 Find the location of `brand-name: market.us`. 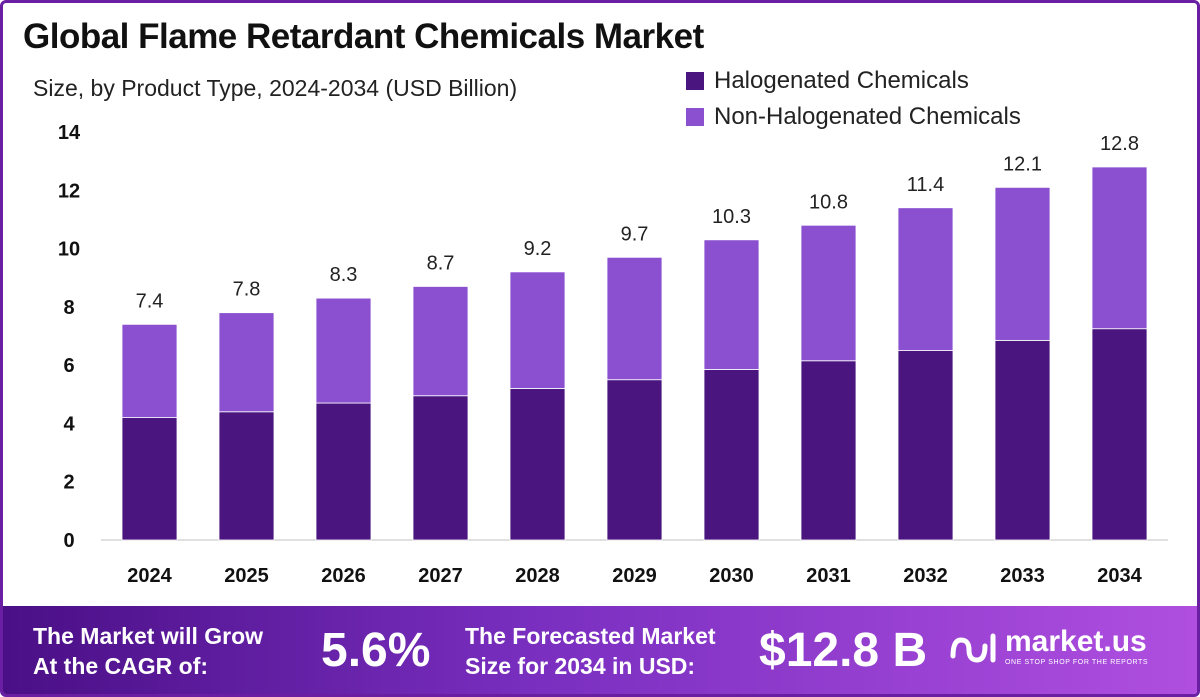

brand-name: market.us is located at coordinates (1076, 641).